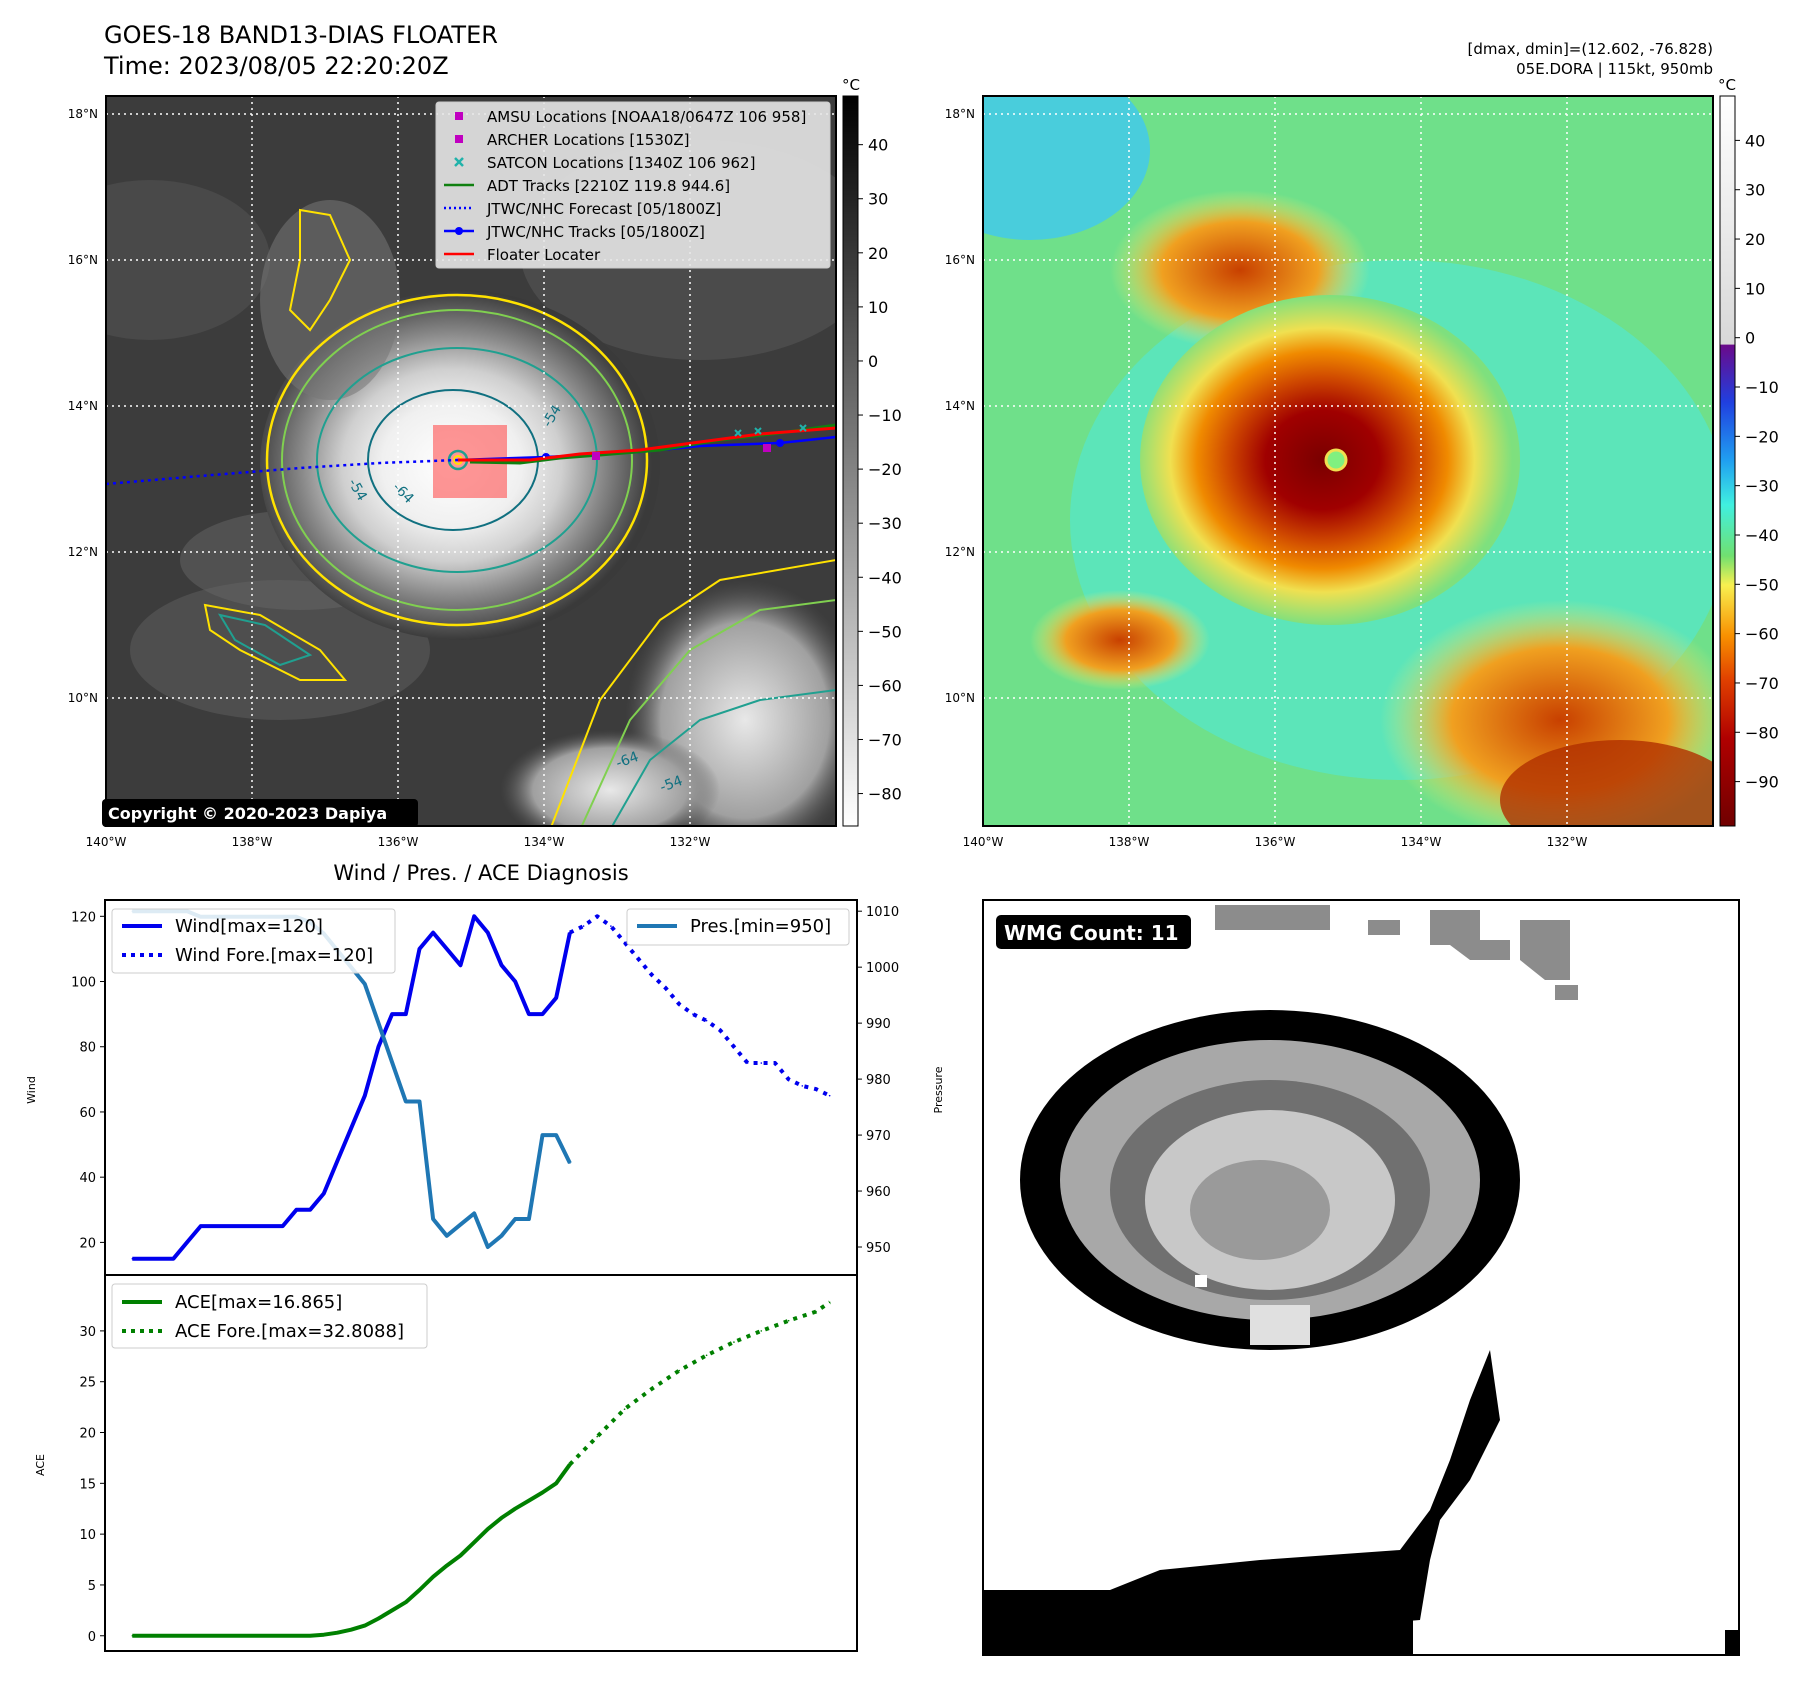 The image size is (1797, 1684). What do you see at coordinates (850, 461) in the screenshot?
I see `gray-colorbar` at bounding box center [850, 461].